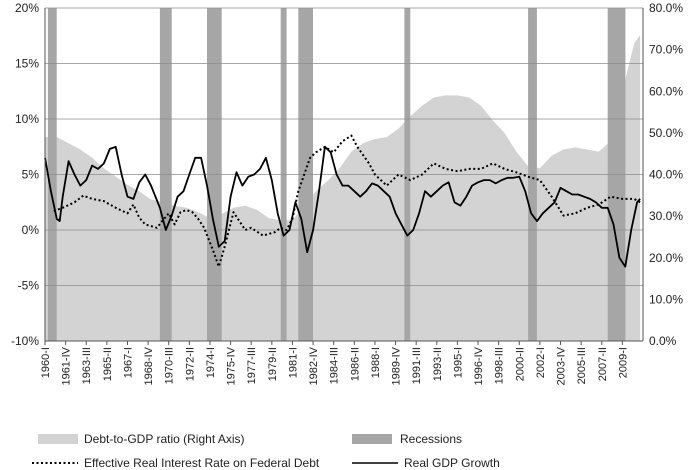  Describe the element at coordinates (417, 365) in the screenshot. I see `x-tick-label: 1991-III` at that location.